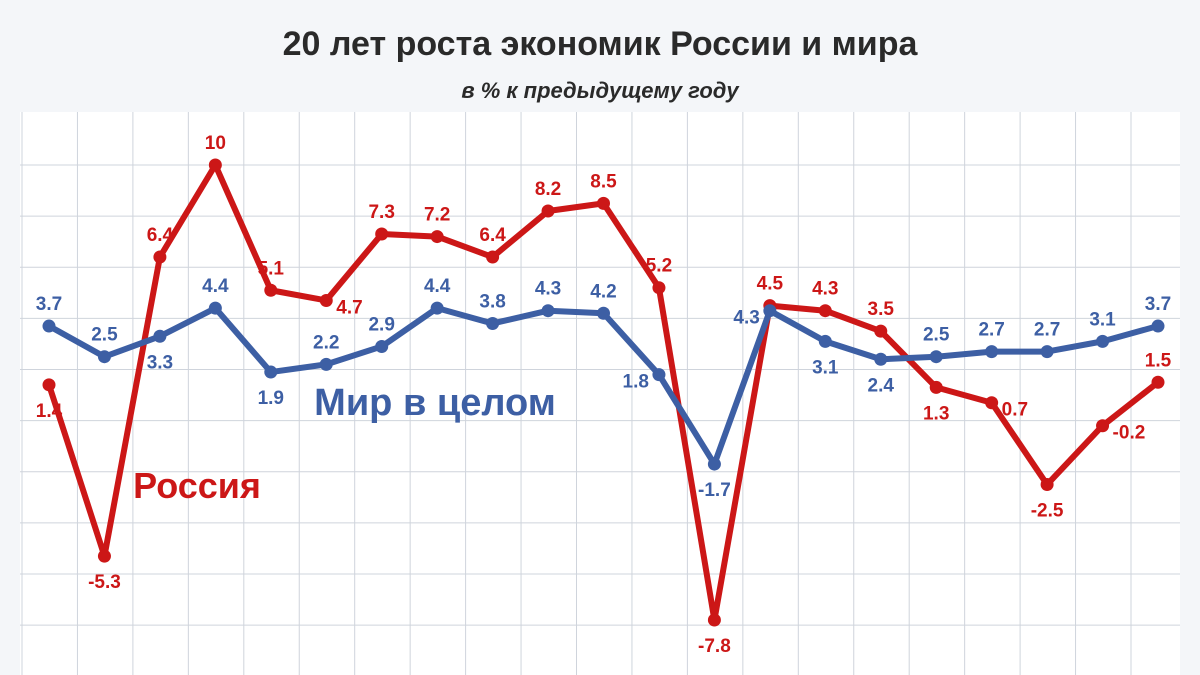  What do you see at coordinates (437, 215) in the screenshot?
I see `data-label-russia: 7.2` at bounding box center [437, 215].